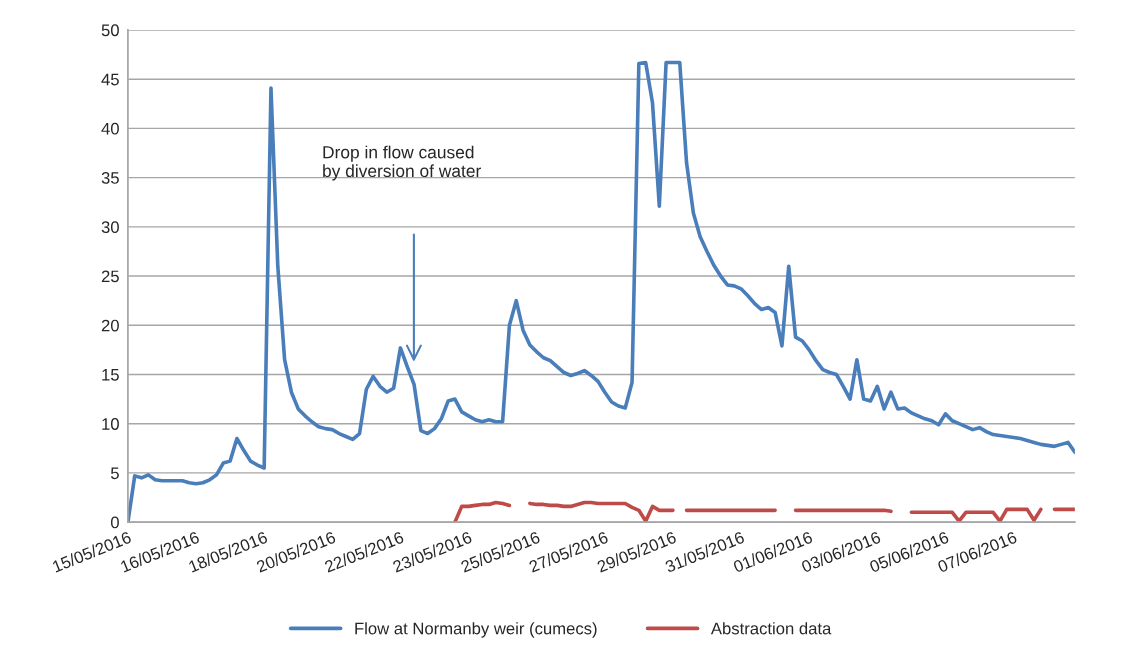 The width and height of the screenshot is (1122, 666). Describe the element at coordinates (110, 424) in the screenshot. I see `y-tick-label: 10` at that location.